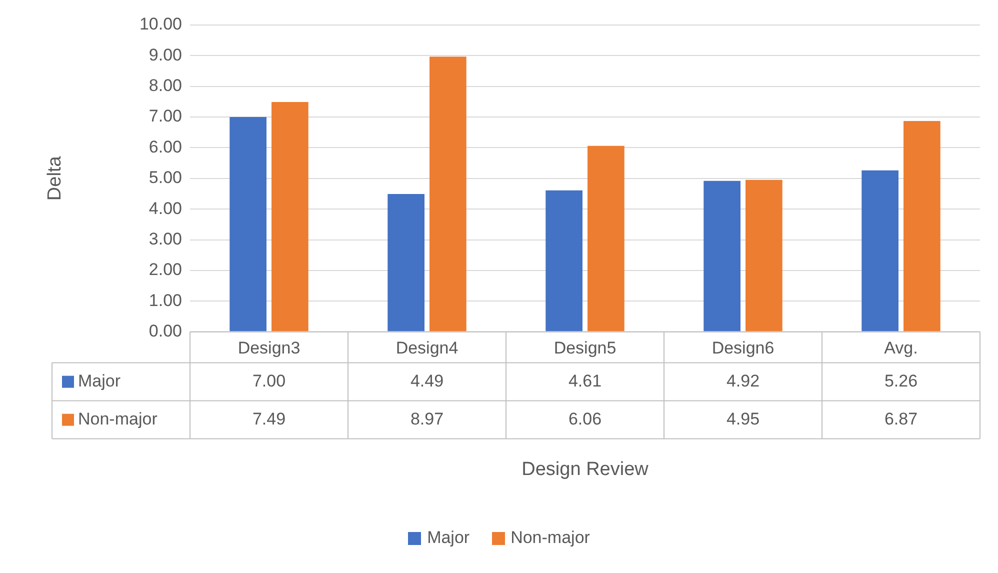  I want to click on data-label: 7.49, so click(269, 418).